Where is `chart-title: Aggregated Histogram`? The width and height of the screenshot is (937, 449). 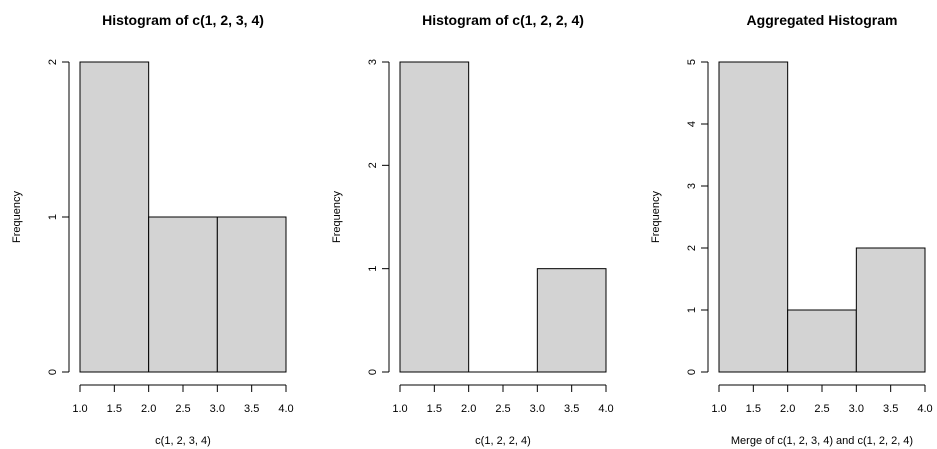 chart-title: Aggregated Histogram is located at coordinates (822, 20).